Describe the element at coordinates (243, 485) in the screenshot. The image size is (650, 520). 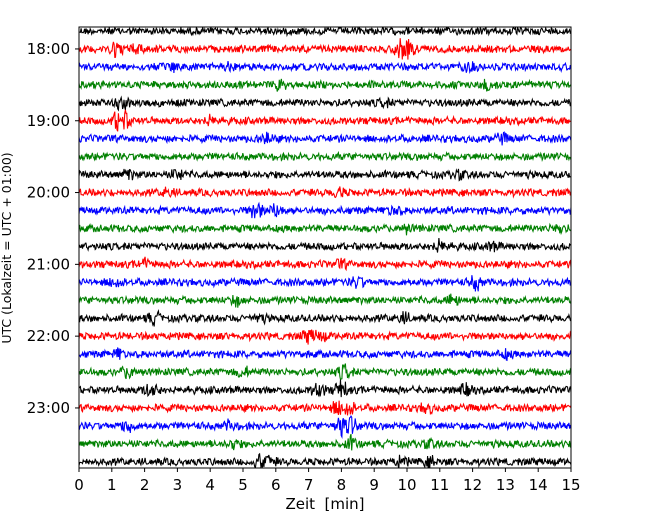
I see `x-tick-label: 5` at that location.